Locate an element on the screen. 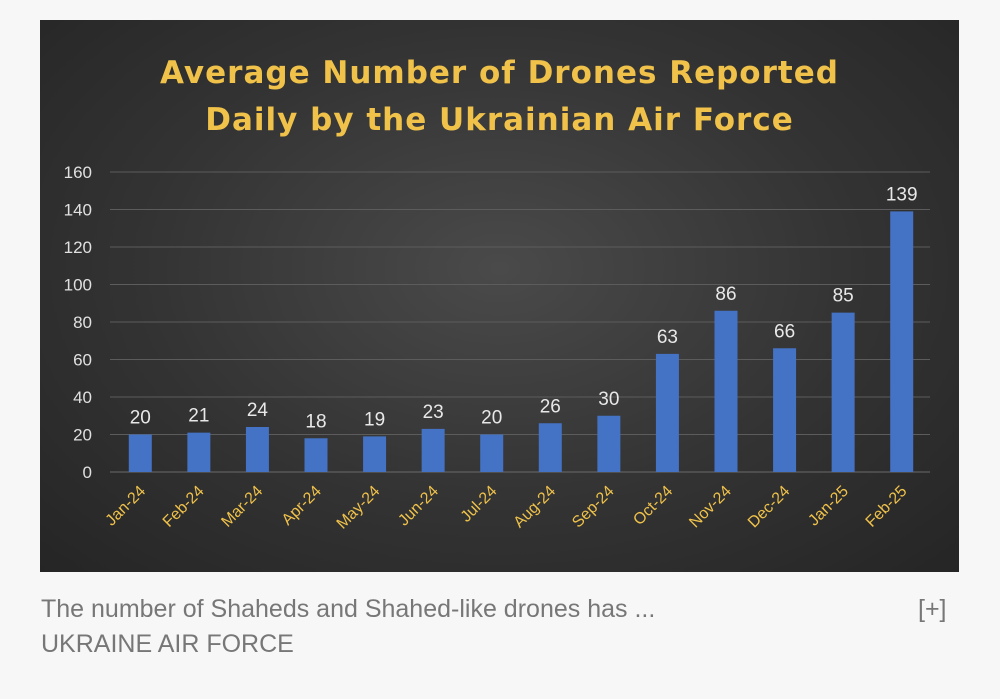 The height and width of the screenshot is (699, 1000). data-label: 139 is located at coordinates (902, 194).